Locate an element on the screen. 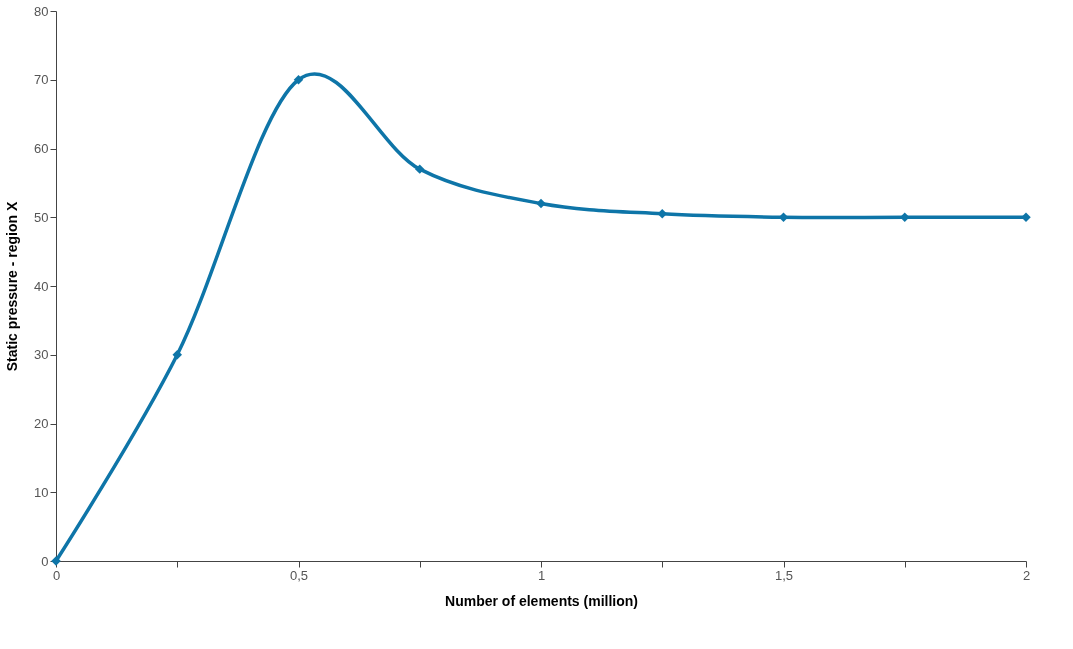  y-tick-label: 40 is located at coordinates (41, 286).